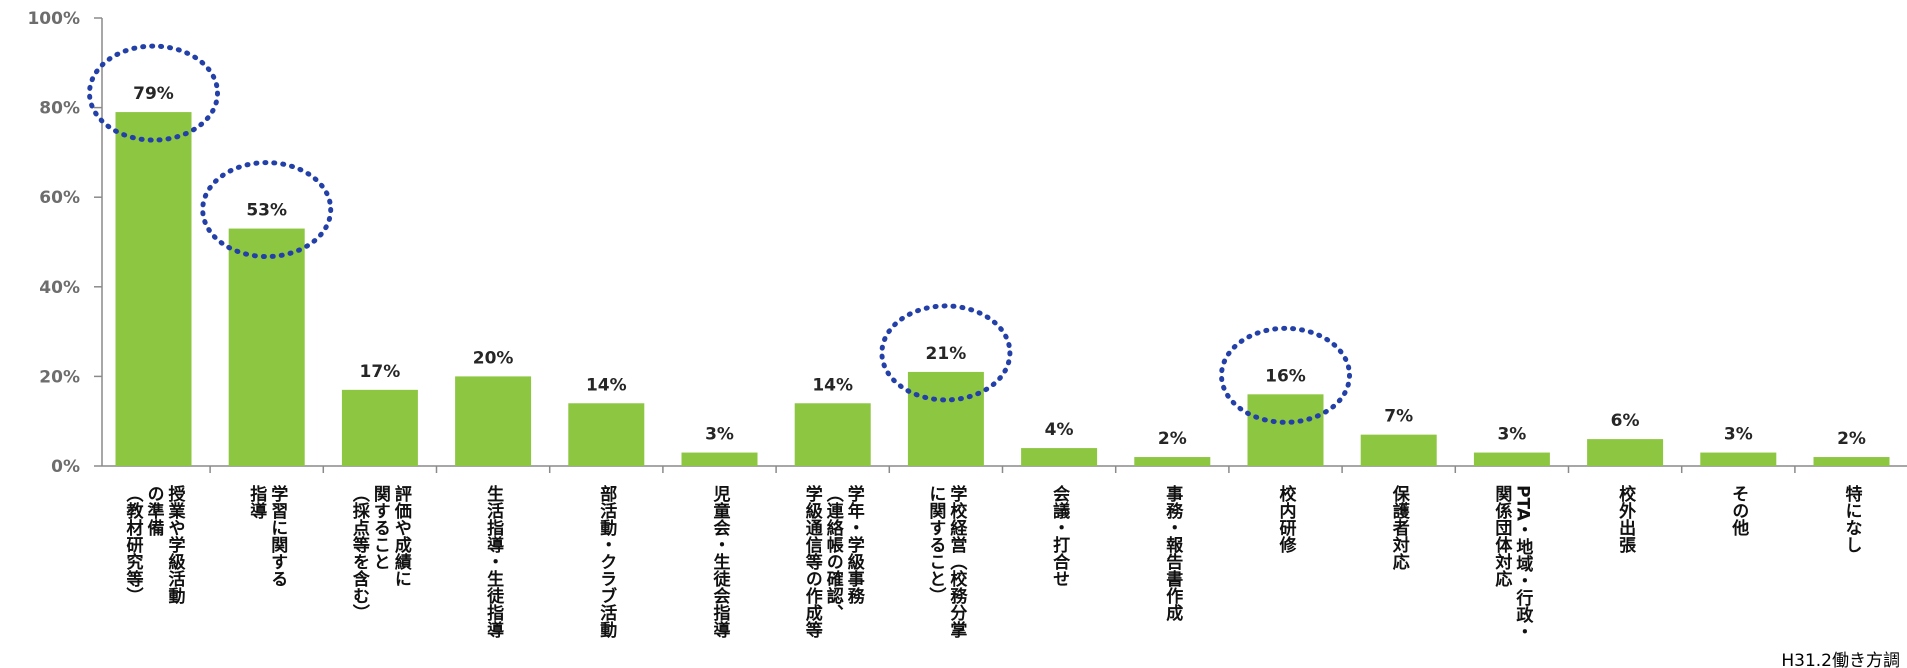  Describe the element at coordinates (402, 535) in the screenshot. I see `category-label-line: 評価や成績に` at that location.